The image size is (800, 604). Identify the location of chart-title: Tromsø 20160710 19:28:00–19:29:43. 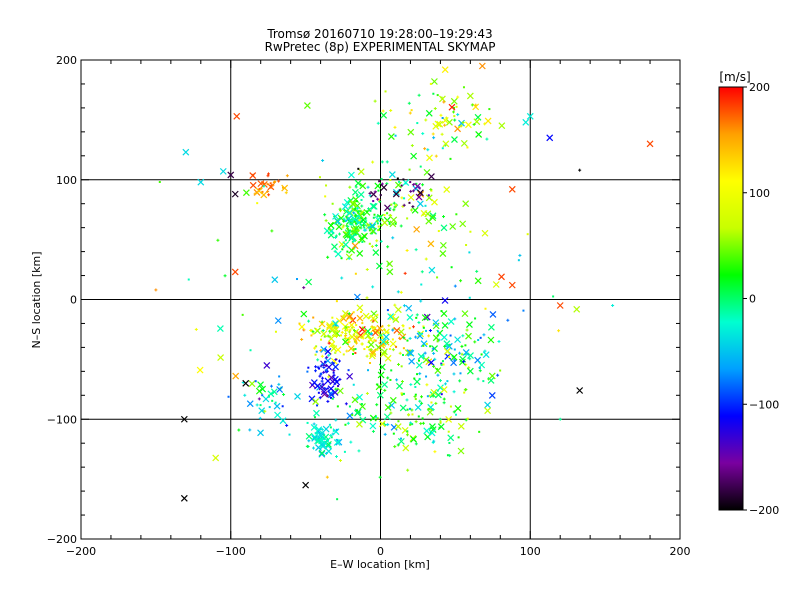
(379, 34).